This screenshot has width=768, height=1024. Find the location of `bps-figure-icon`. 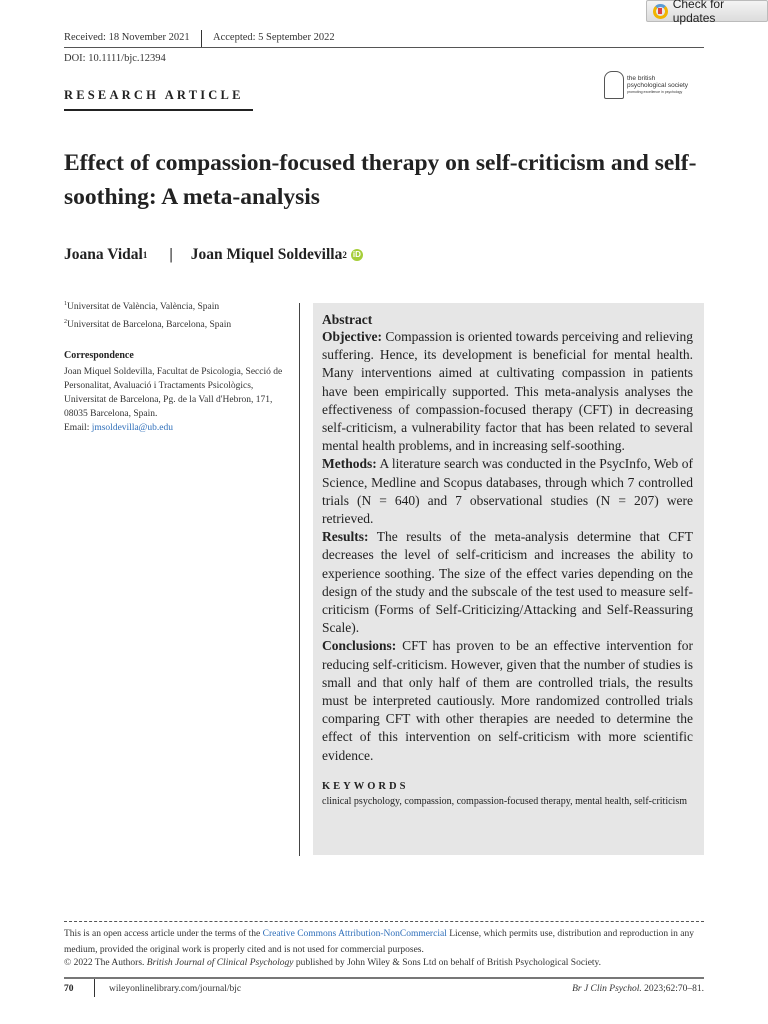

bps-figure-icon is located at coordinates (614, 85).